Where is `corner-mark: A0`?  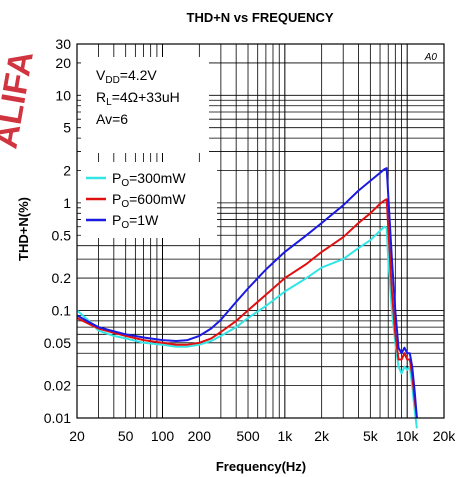
corner-mark: A0 is located at coordinates (431, 57).